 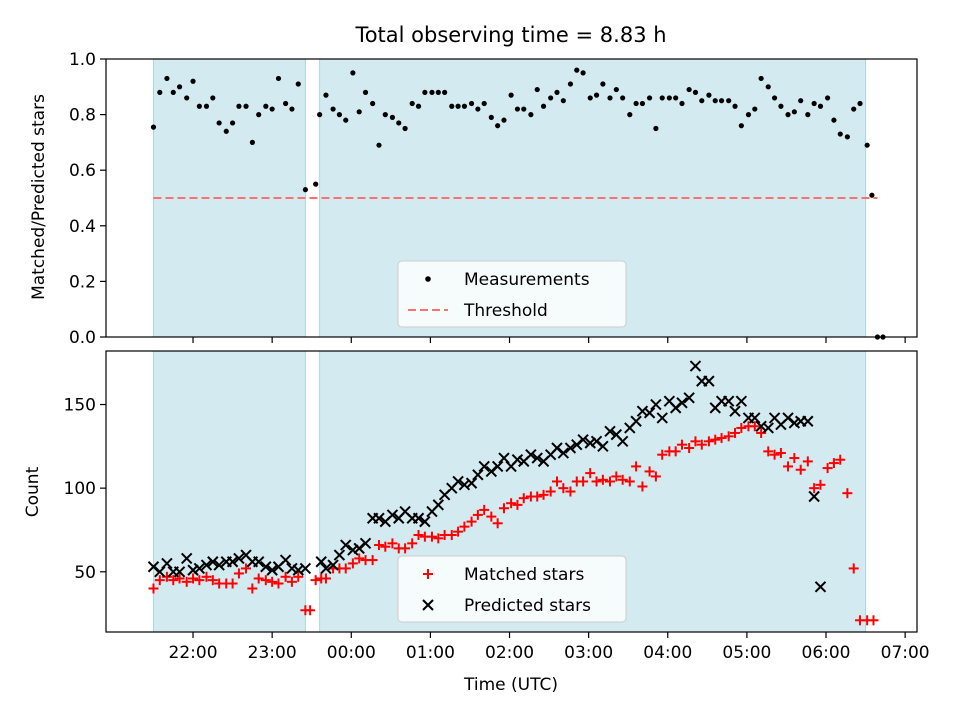 I want to click on legend-label: Matched stars, so click(x=524, y=575).